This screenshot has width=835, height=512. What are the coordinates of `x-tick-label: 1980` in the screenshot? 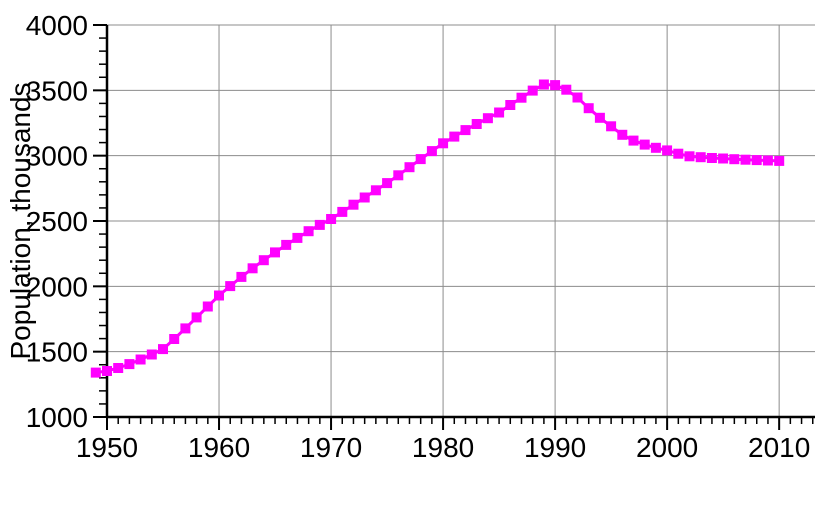 It's located at (443, 447).